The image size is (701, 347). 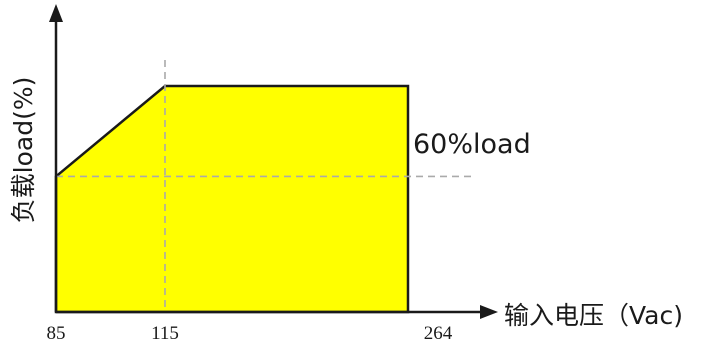 What do you see at coordinates (23, 150) in the screenshot?
I see `y-axis-label: 负载load(%)` at bounding box center [23, 150].